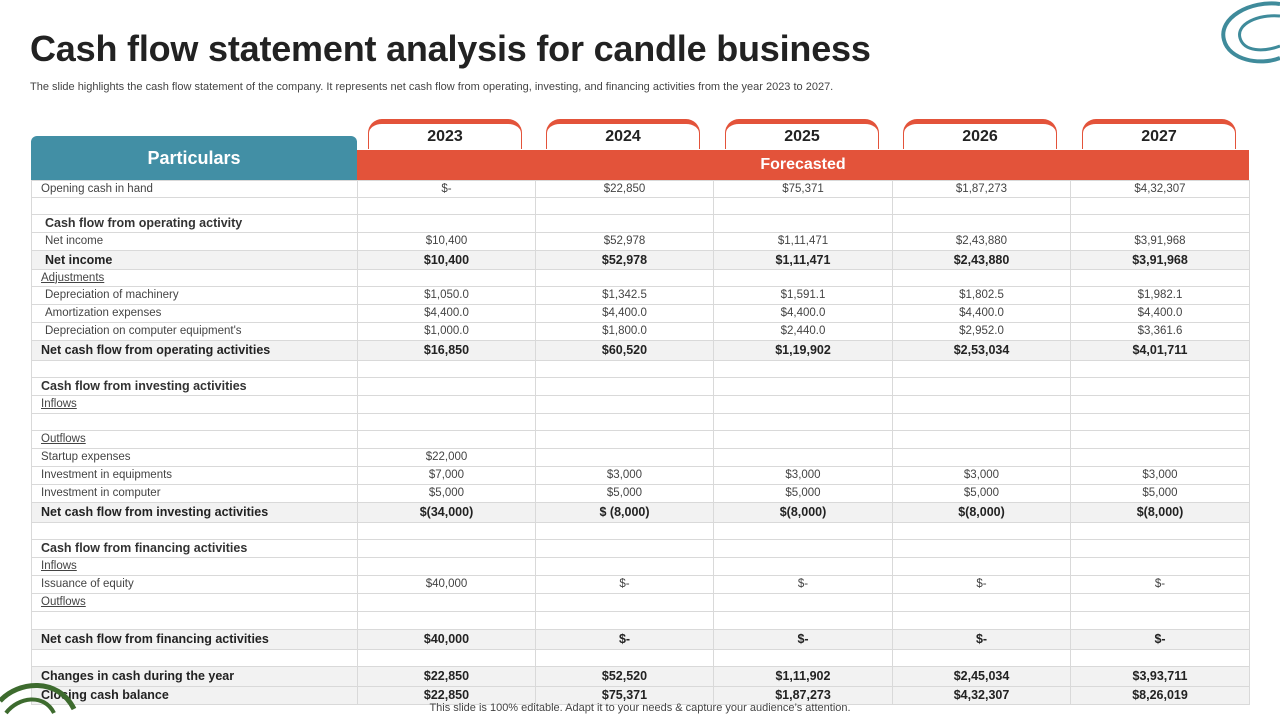 Image resolution: width=1280 pixels, height=720 pixels. Describe the element at coordinates (640, 223) in the screenshot. I see `table-row: Cash flow from operating activity` at that location.